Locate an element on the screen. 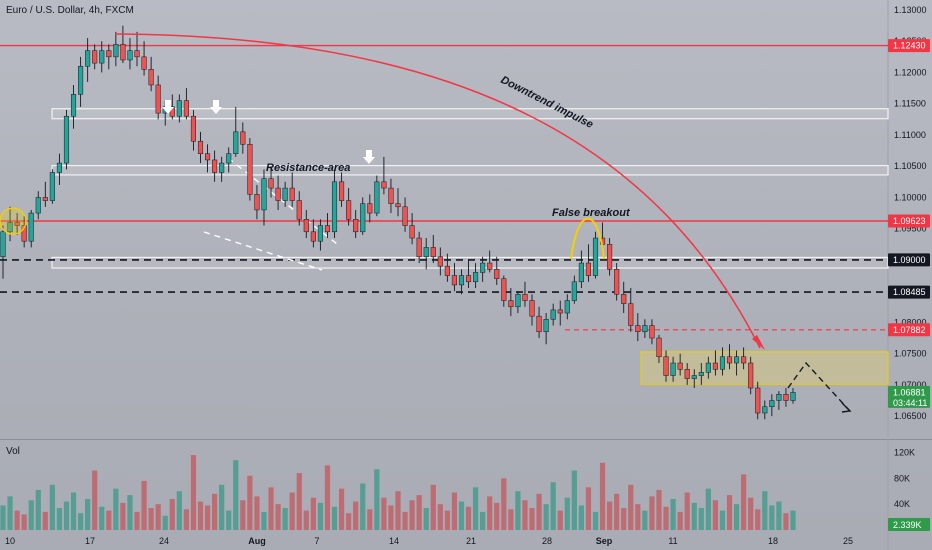  volume-current-tag is located at coordinates (909, 524).